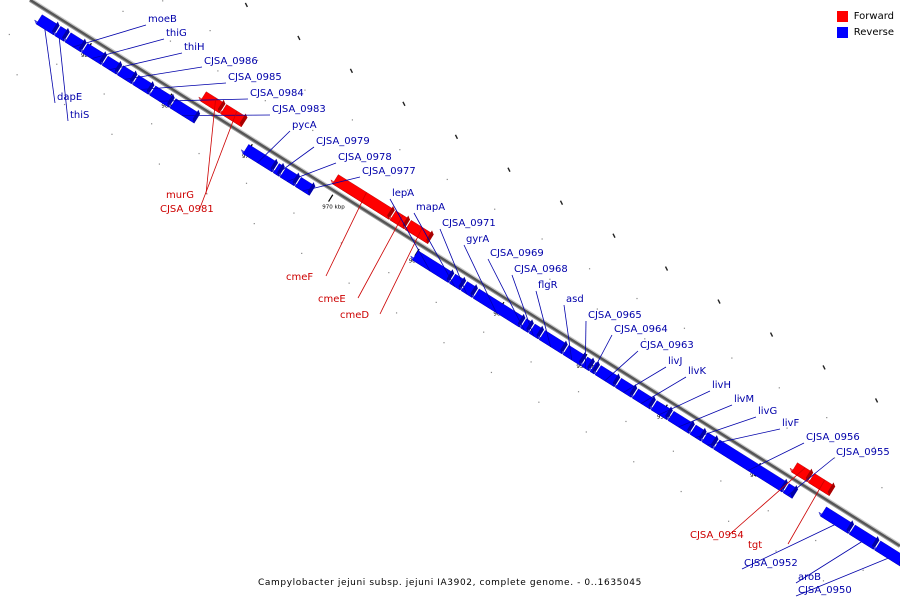 The height and width of the screenshot is (600, 900). I want to click on leader-line-arob, so click(828, 562).